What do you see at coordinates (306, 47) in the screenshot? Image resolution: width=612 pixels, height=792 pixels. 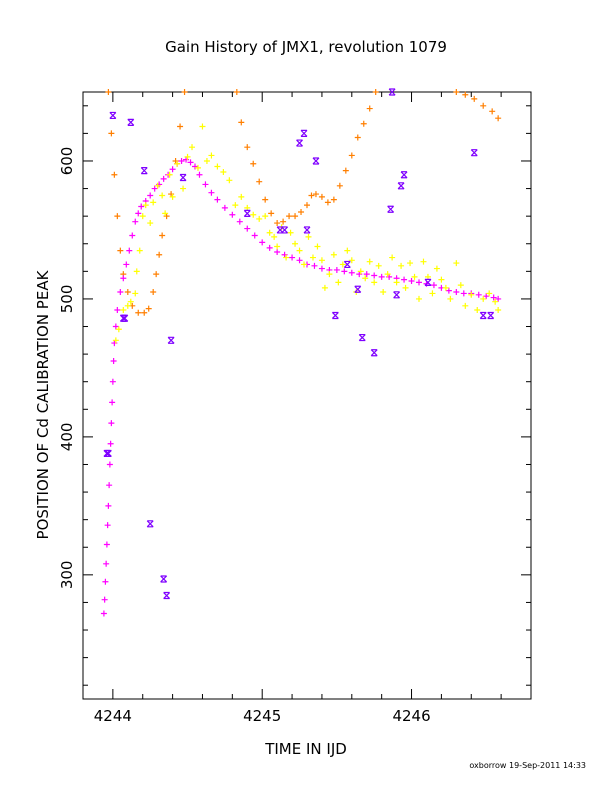 I see `chart-title: Gain History of JMX1, revolution 1079` at bounding box center [306, 47].